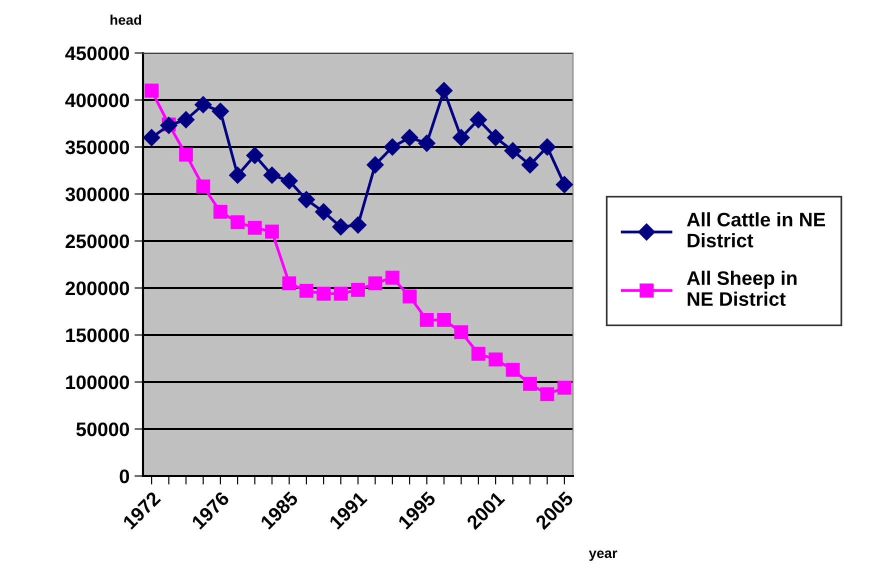  Describe the element at coordinates (98, 335) in the screenshot. I see `y-tick-label: 150000` at that location.